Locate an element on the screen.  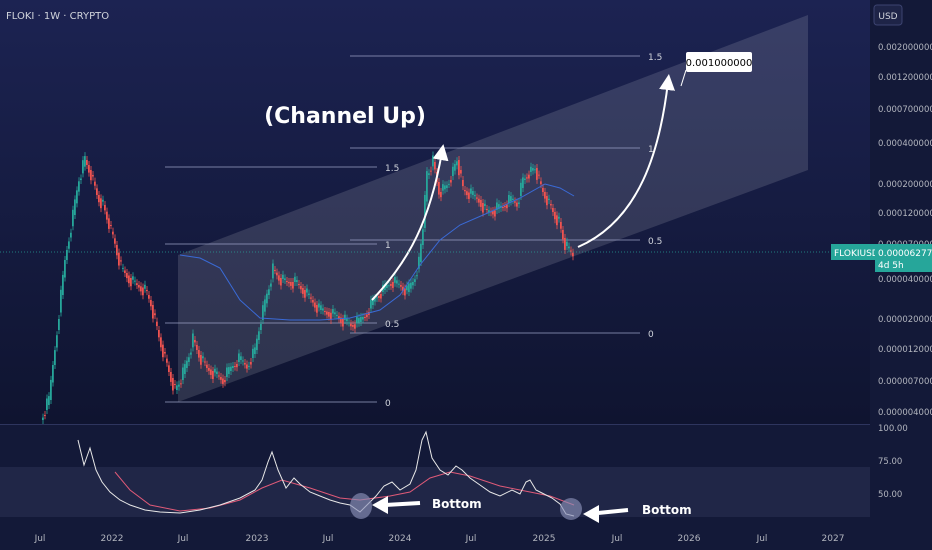
target-callout: 0.001000000 is located at coordinates (716, 69).